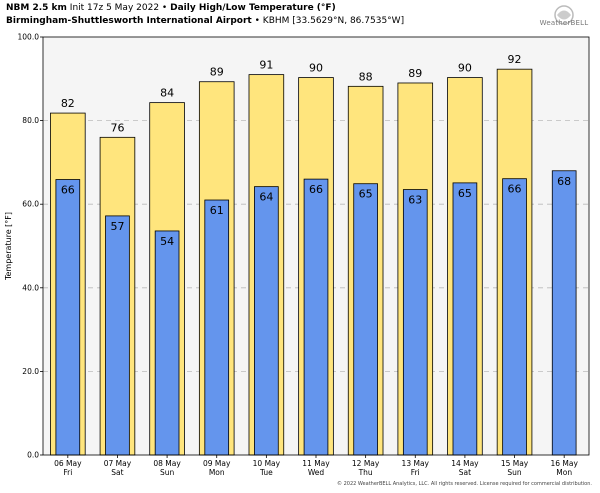 The image size is (600, 493). I want to click on weatherbell-logo: WeatherBELL, so click(564, 20).